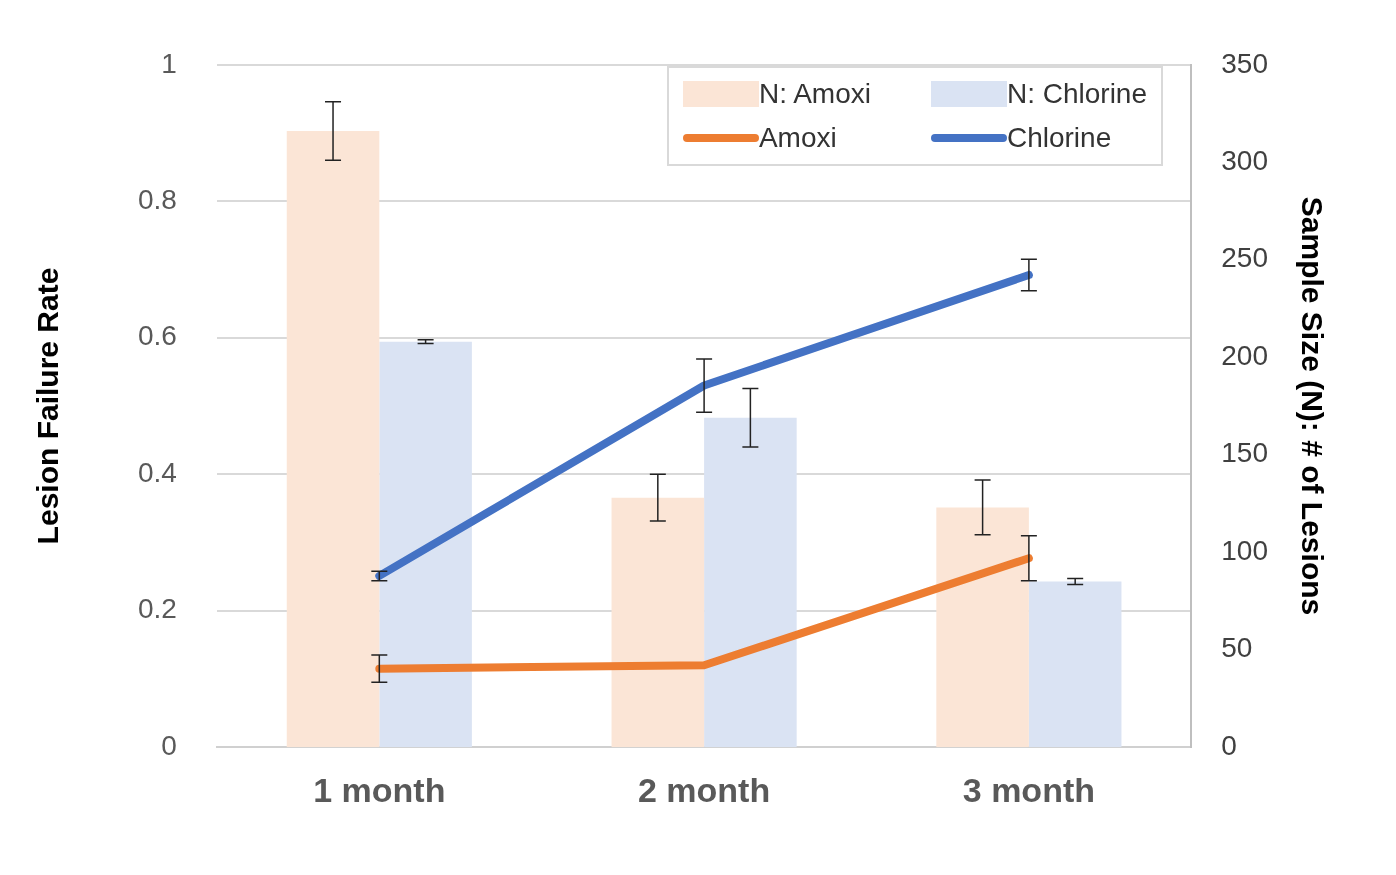 Image resolution: width=1396 pixels, height=875 pixels. I want to click on legend-label: Amoxi, so click(797, 138).